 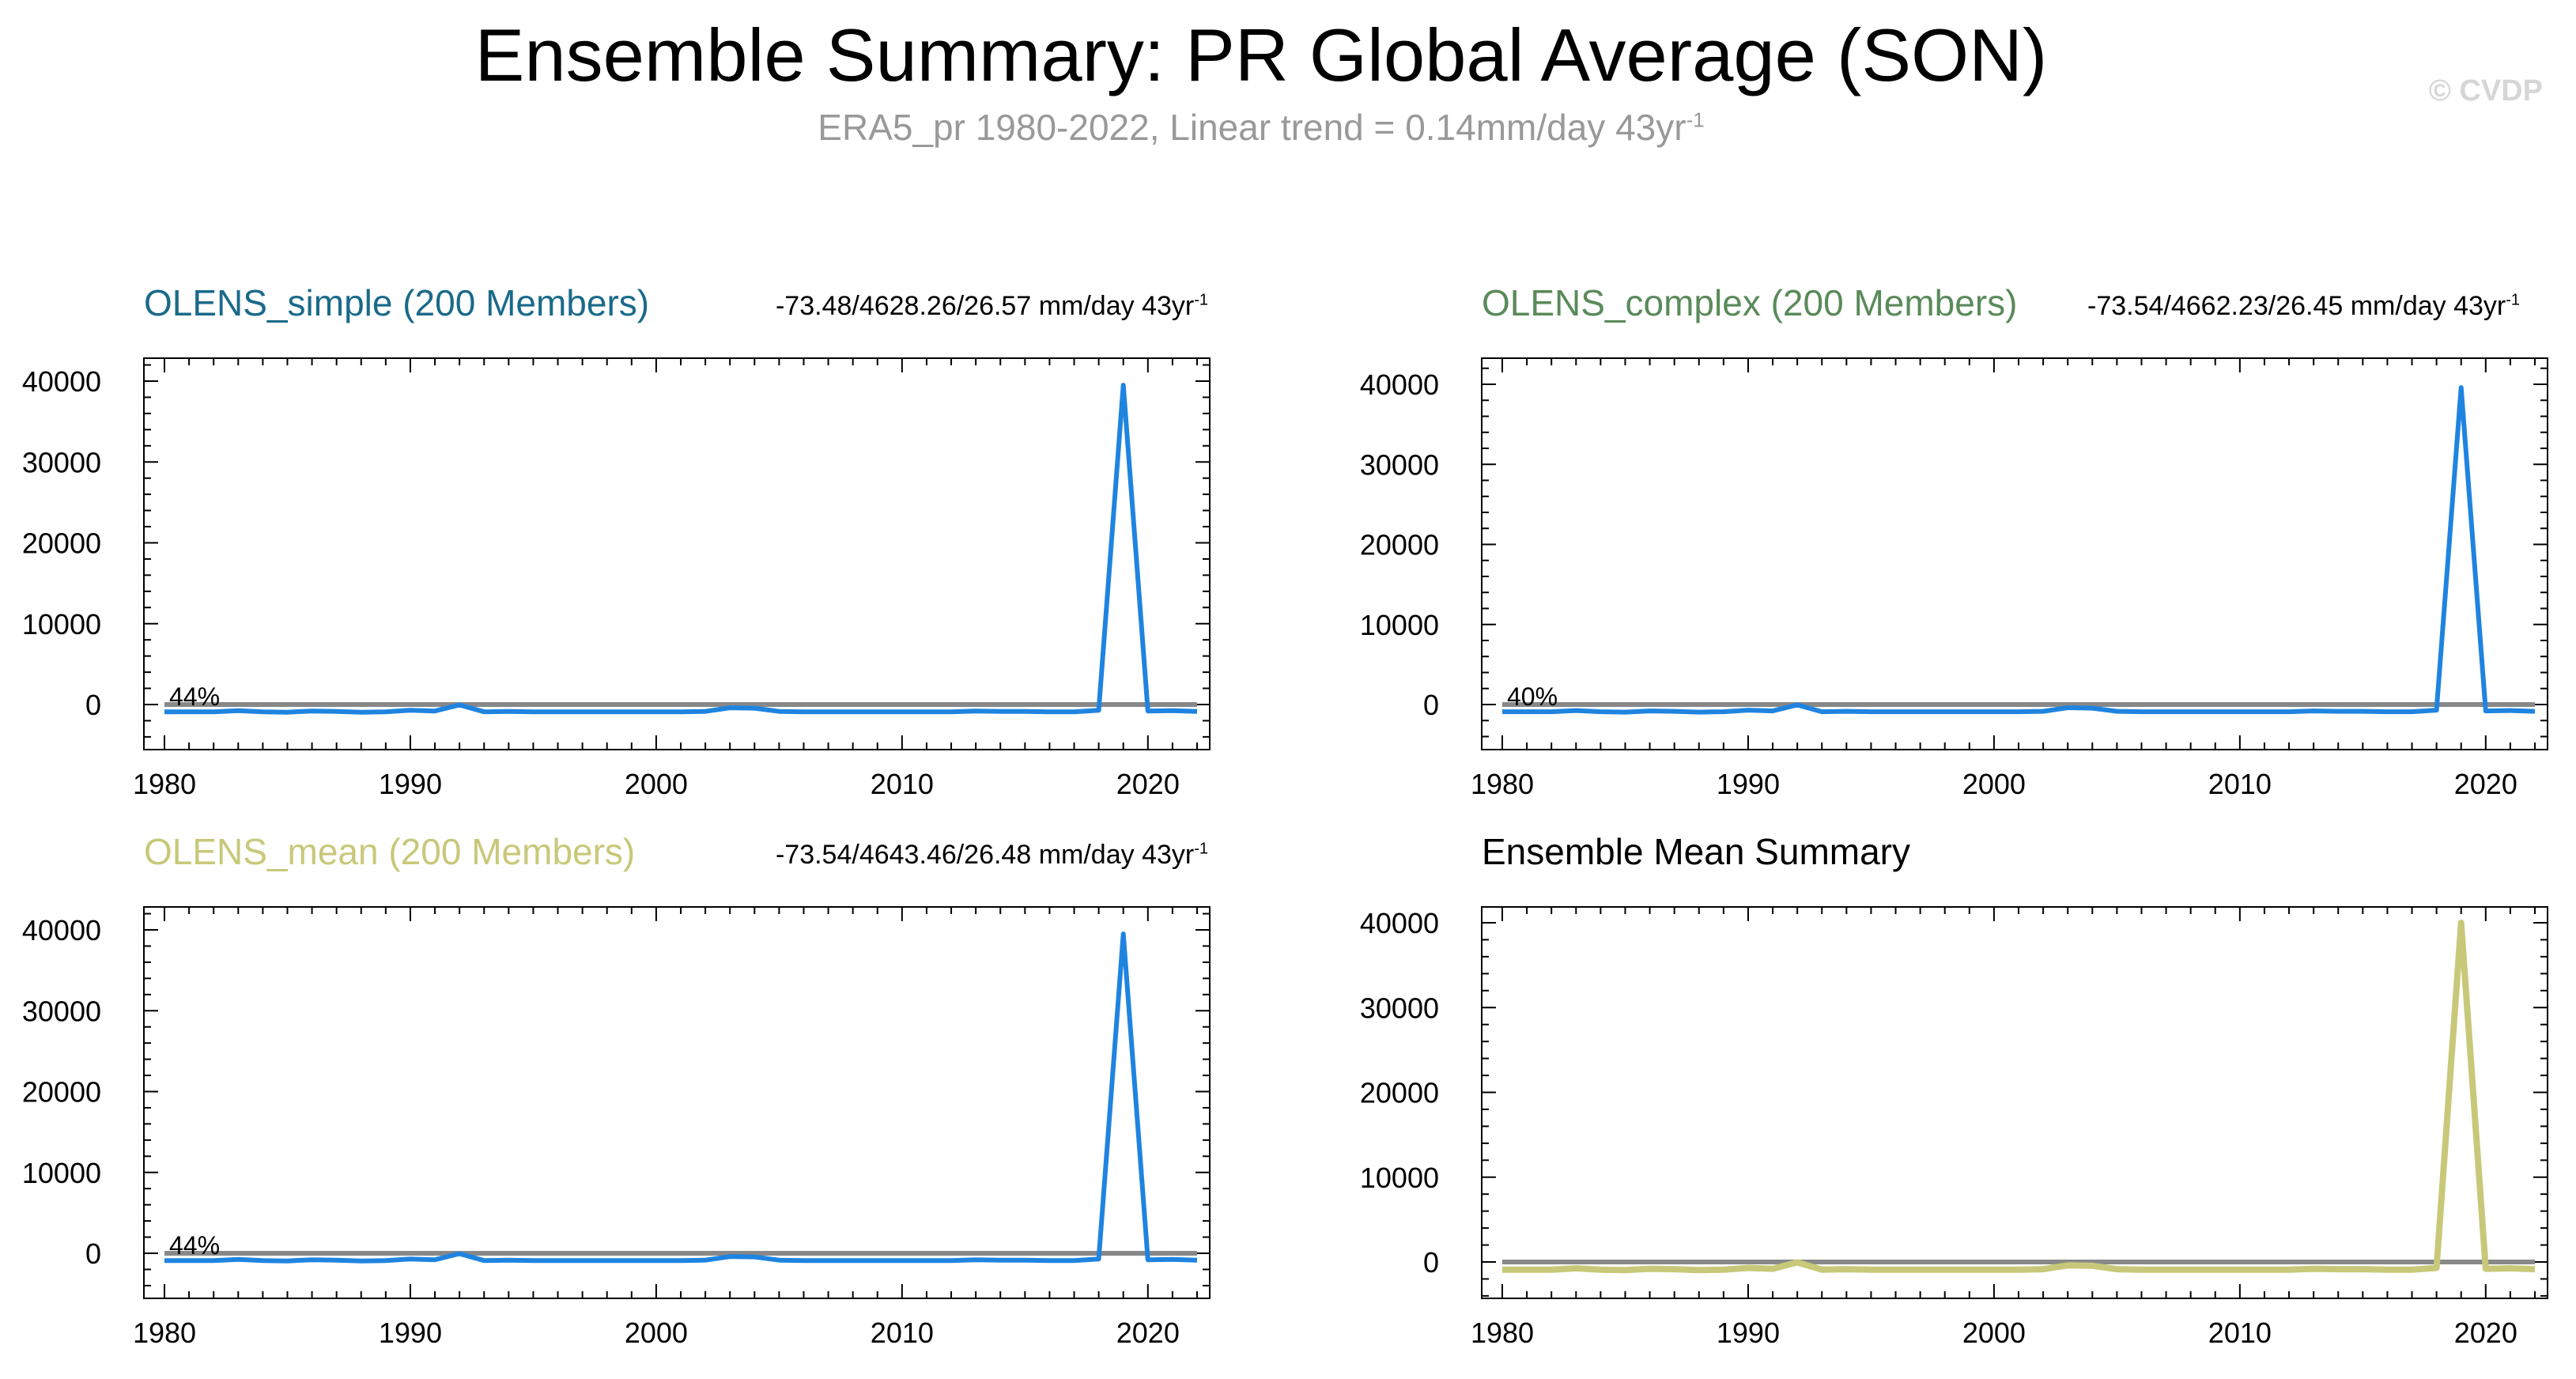 I want to click on plot-title: Ensemble Mean Summary, so click(x=1696, y=852).